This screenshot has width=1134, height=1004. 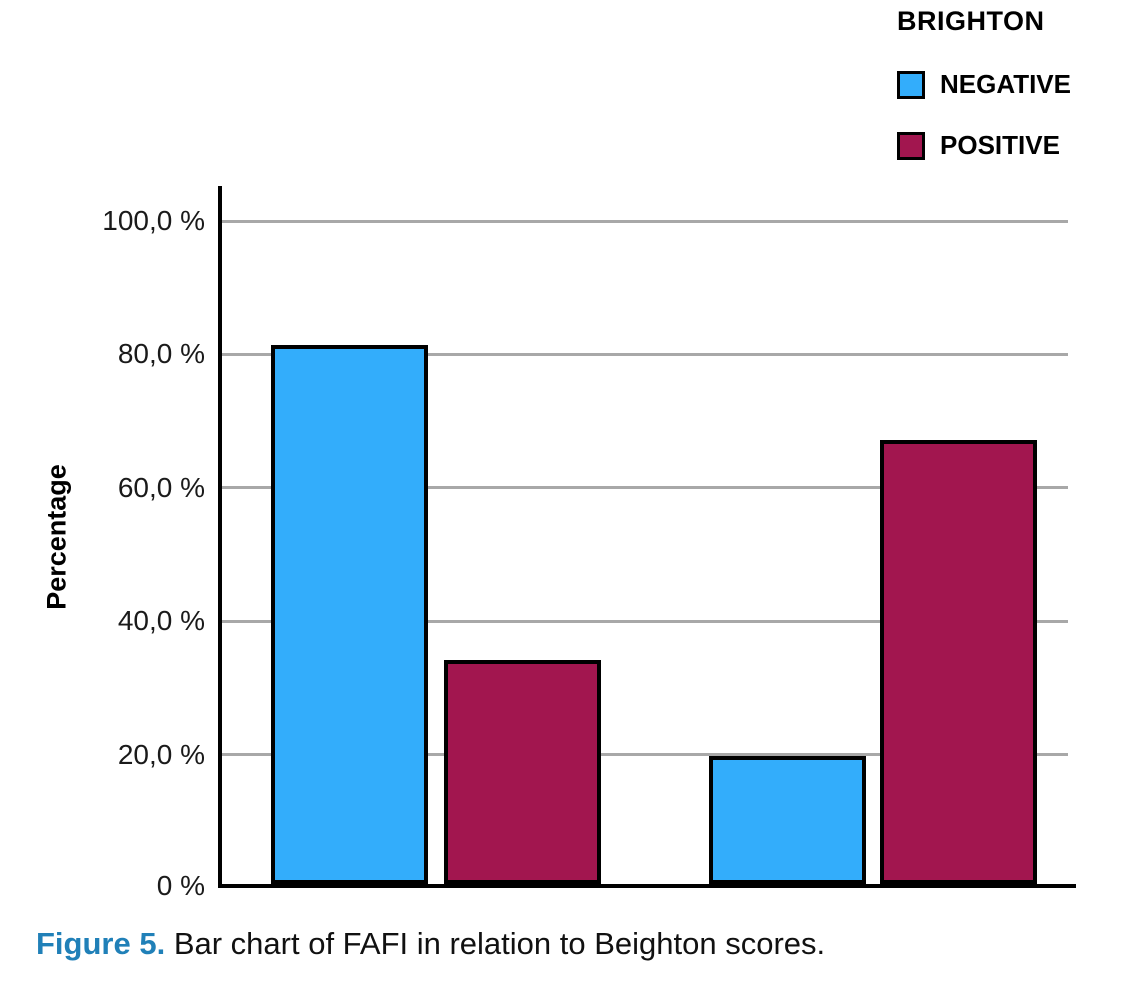 What do you see at coordinates (984, 115) in the screenshot?
I see `legend-items: NEGATIVE POSITIVE` at bounding box center [984, 115].